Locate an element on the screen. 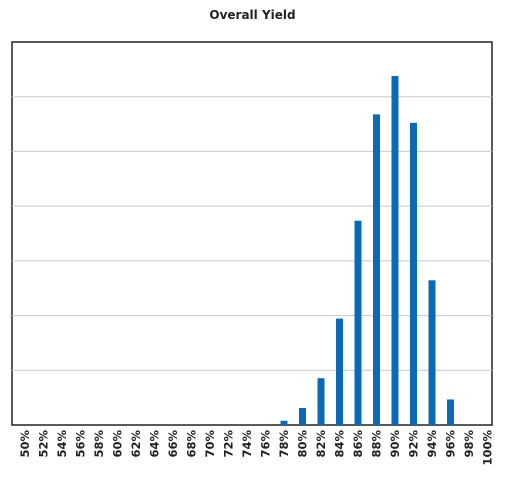  bar-82pct is located at coordinates (321, 401).